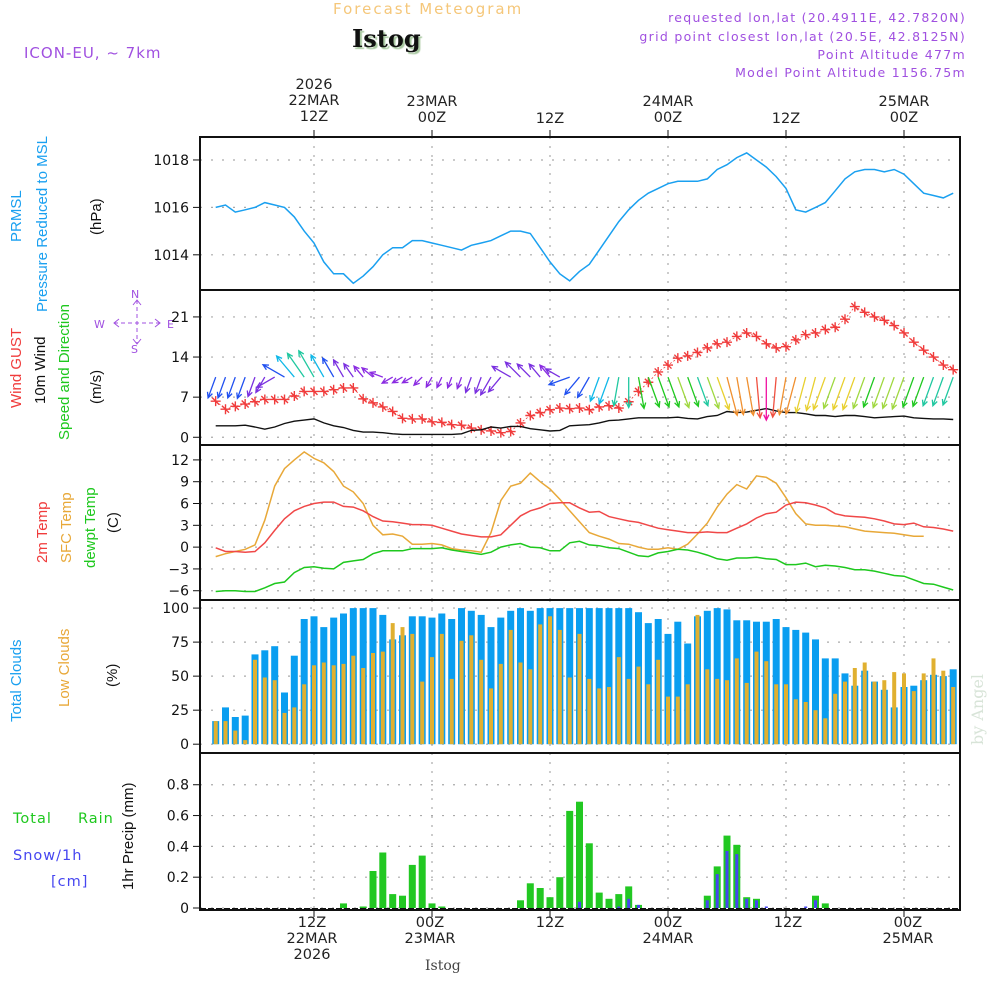 The image size is (1000, 1000). Describe the element at coordinates (178, 847) in the screenshot. I see `y-tick-label: 0.4` at that location.